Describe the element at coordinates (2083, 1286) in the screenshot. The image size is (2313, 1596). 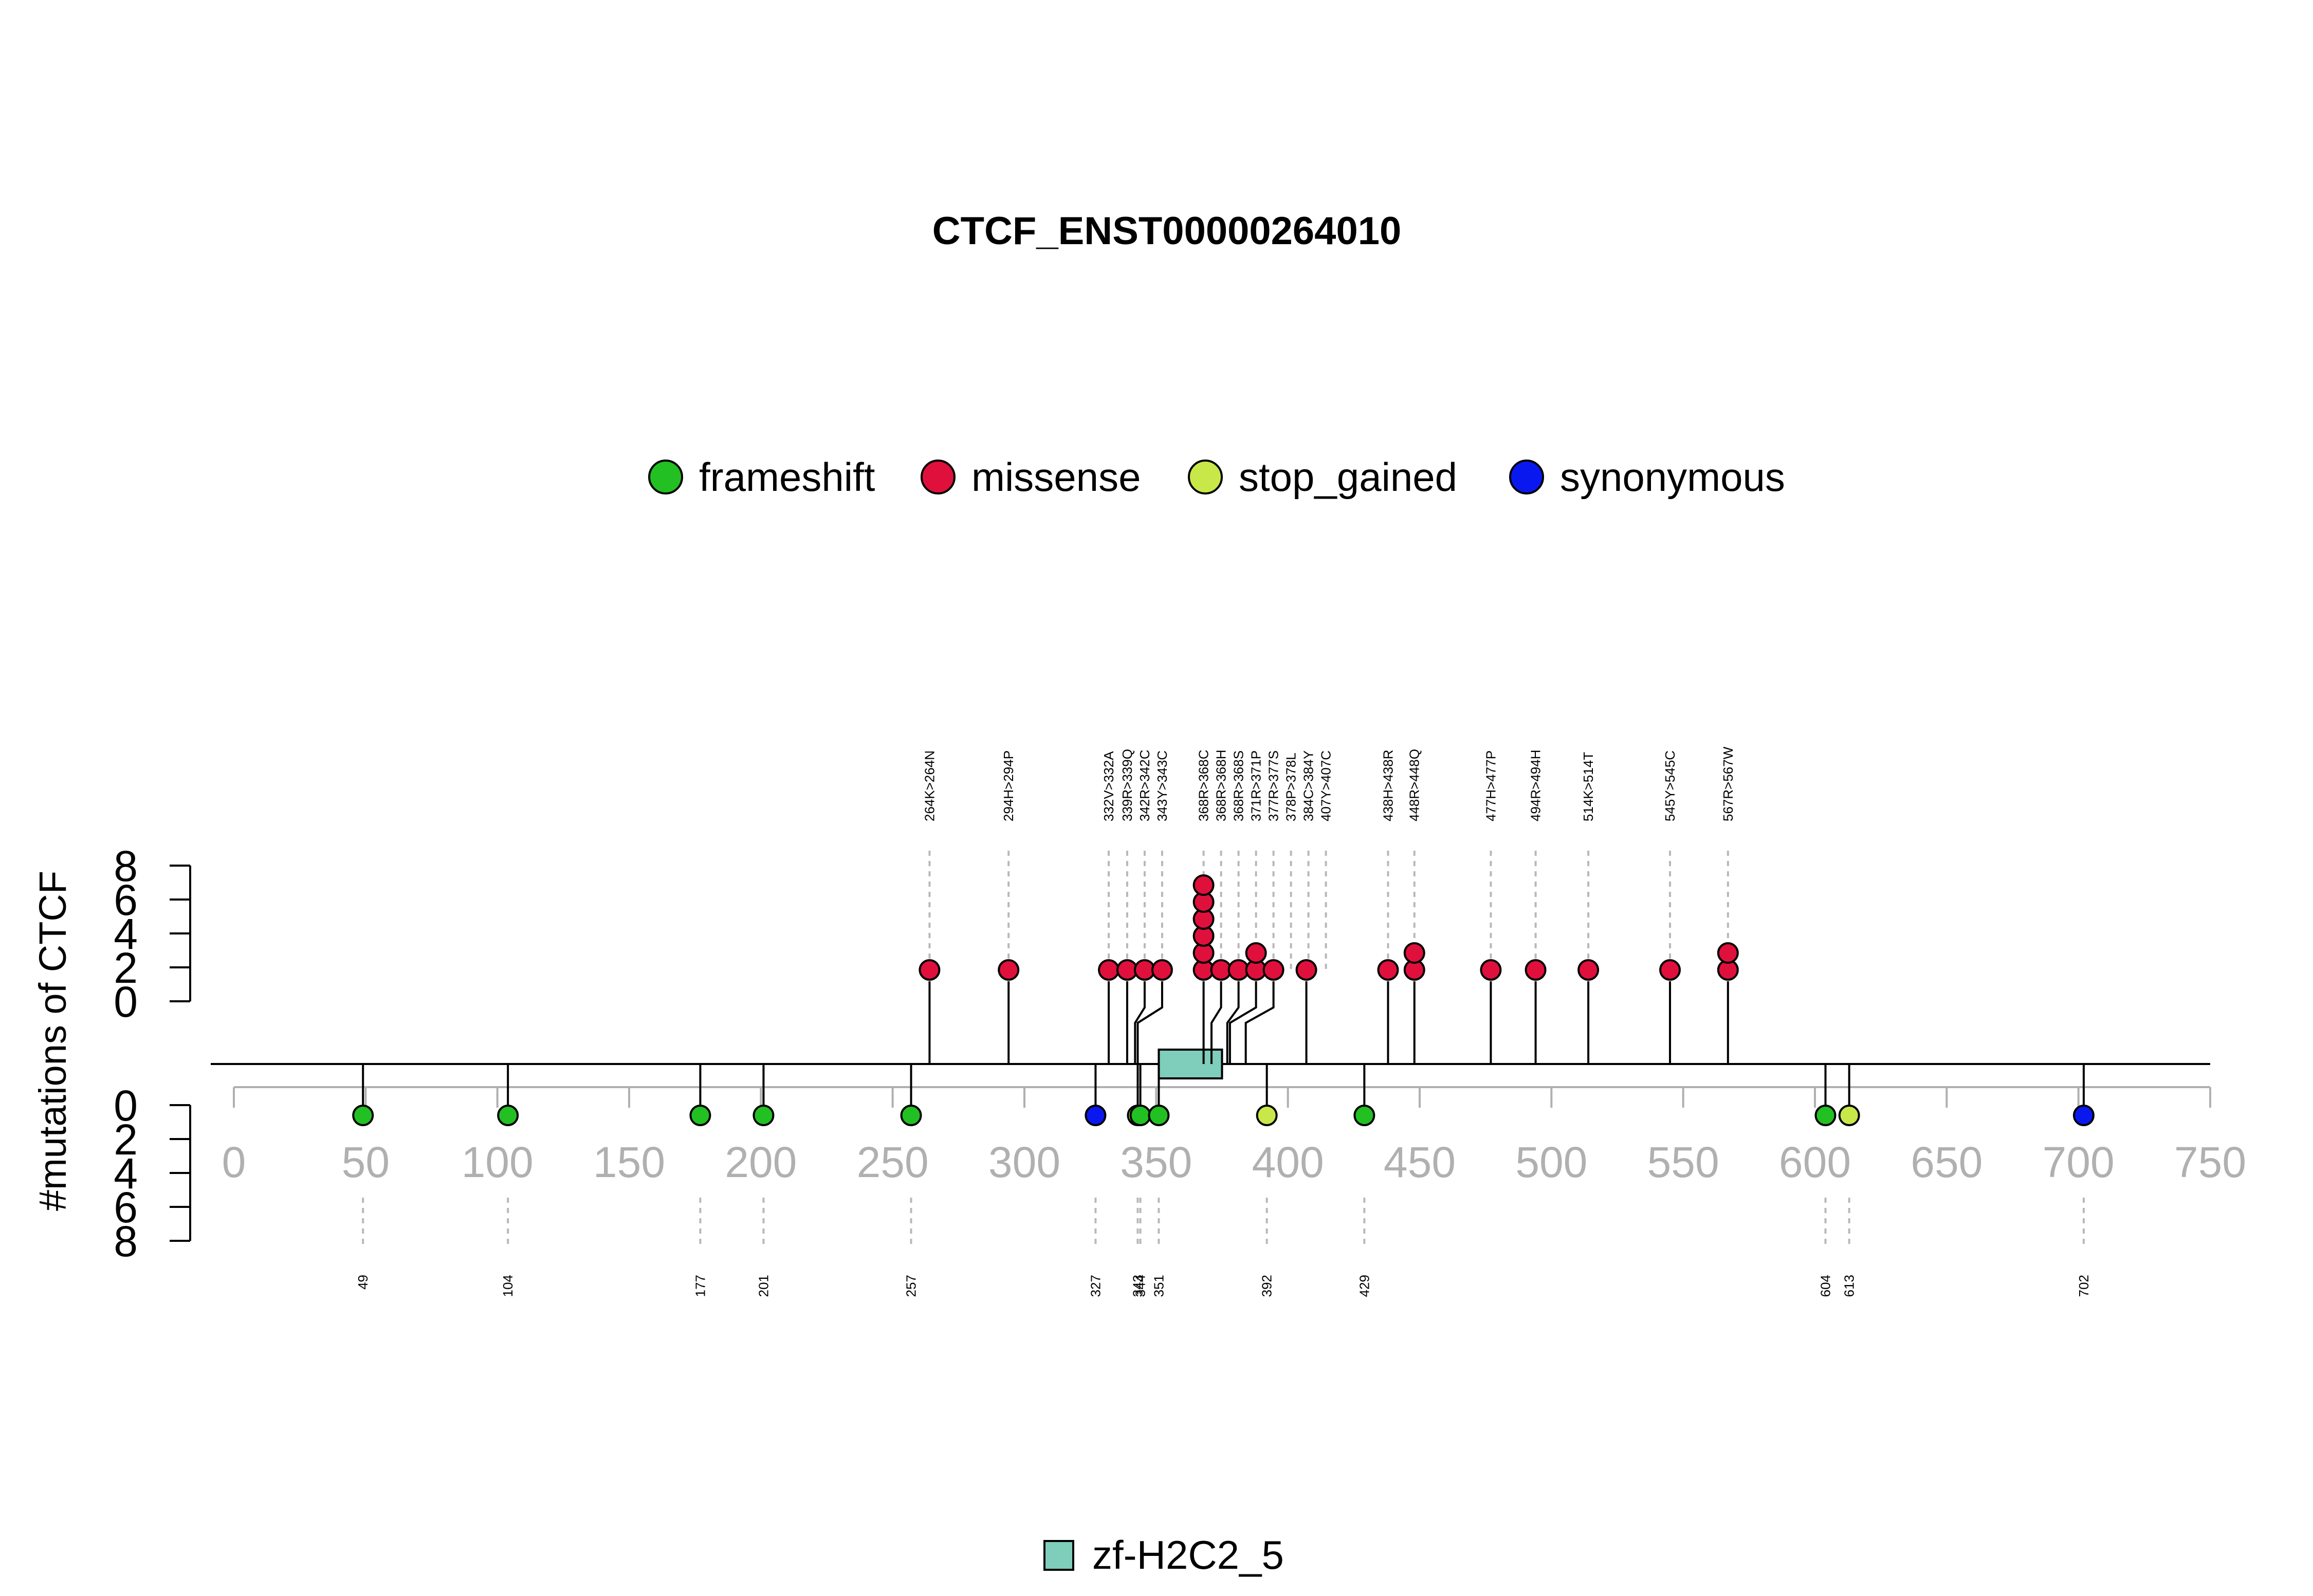
I see `mutation-position-label: 702` at that location.